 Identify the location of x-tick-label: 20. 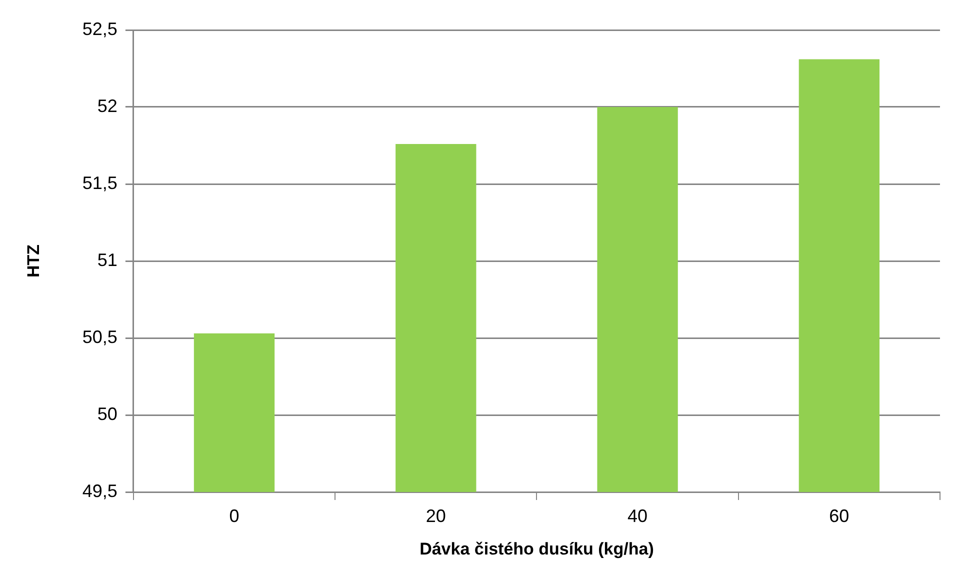
(436, 516).